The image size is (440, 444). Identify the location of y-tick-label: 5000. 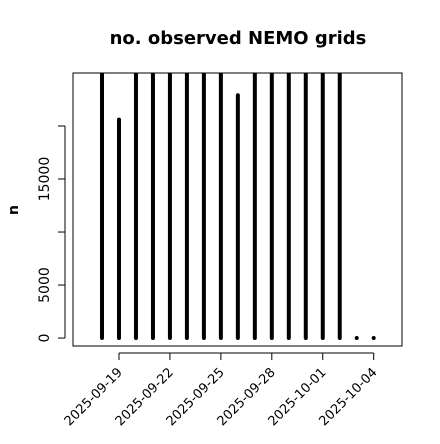
(45, 285).